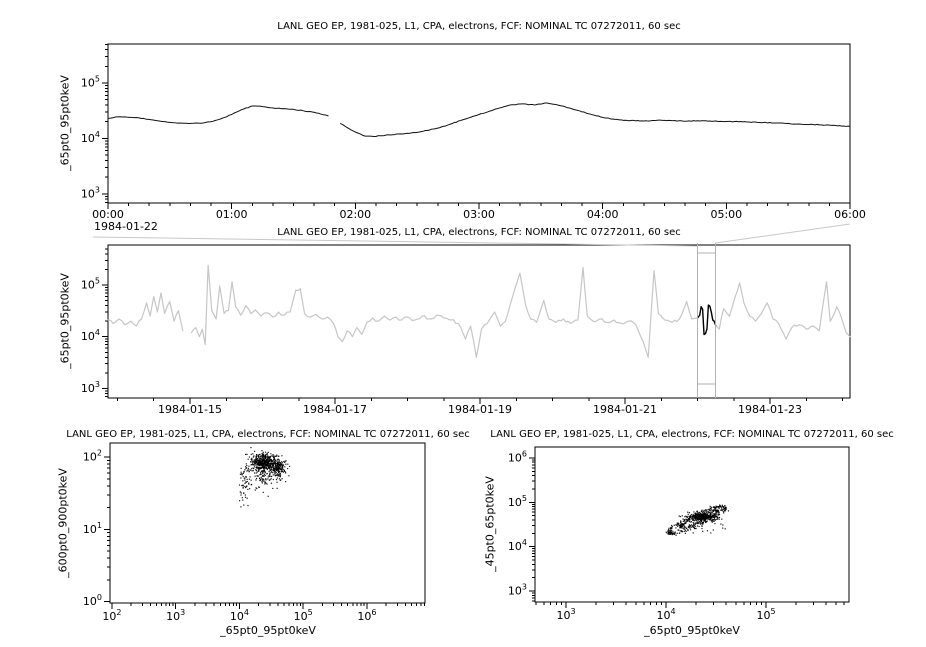  Describe the element at coordinates (111, 615) in the screenshot. I see `x-tick-label: 102` at that location.